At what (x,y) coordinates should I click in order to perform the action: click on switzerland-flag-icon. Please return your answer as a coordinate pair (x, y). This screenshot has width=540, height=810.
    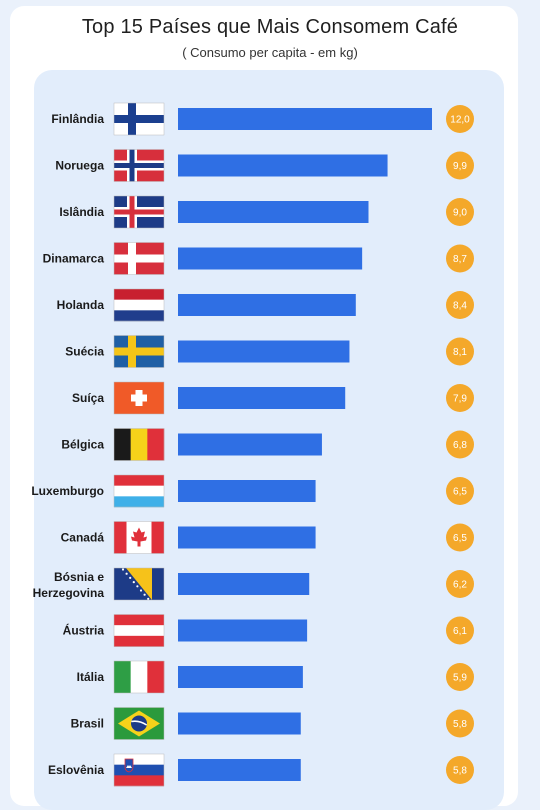
    Looking at the image, I should click on (139, 398).